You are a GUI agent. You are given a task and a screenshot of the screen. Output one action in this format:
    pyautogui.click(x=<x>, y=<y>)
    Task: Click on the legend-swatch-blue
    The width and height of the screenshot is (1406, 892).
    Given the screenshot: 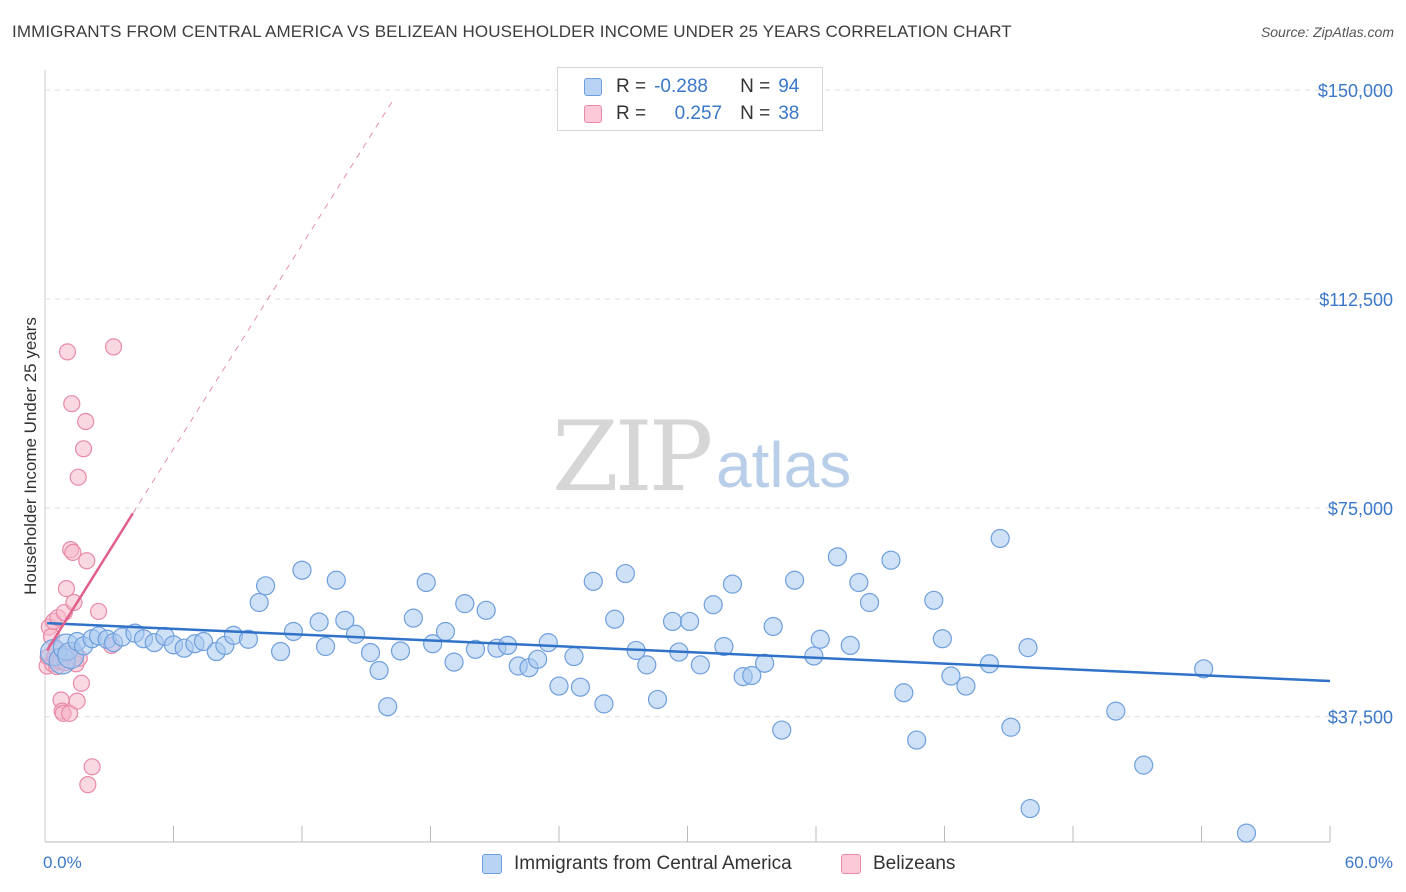 What is the action you would take?
    pyautogui.click(x=593, y=87)
    